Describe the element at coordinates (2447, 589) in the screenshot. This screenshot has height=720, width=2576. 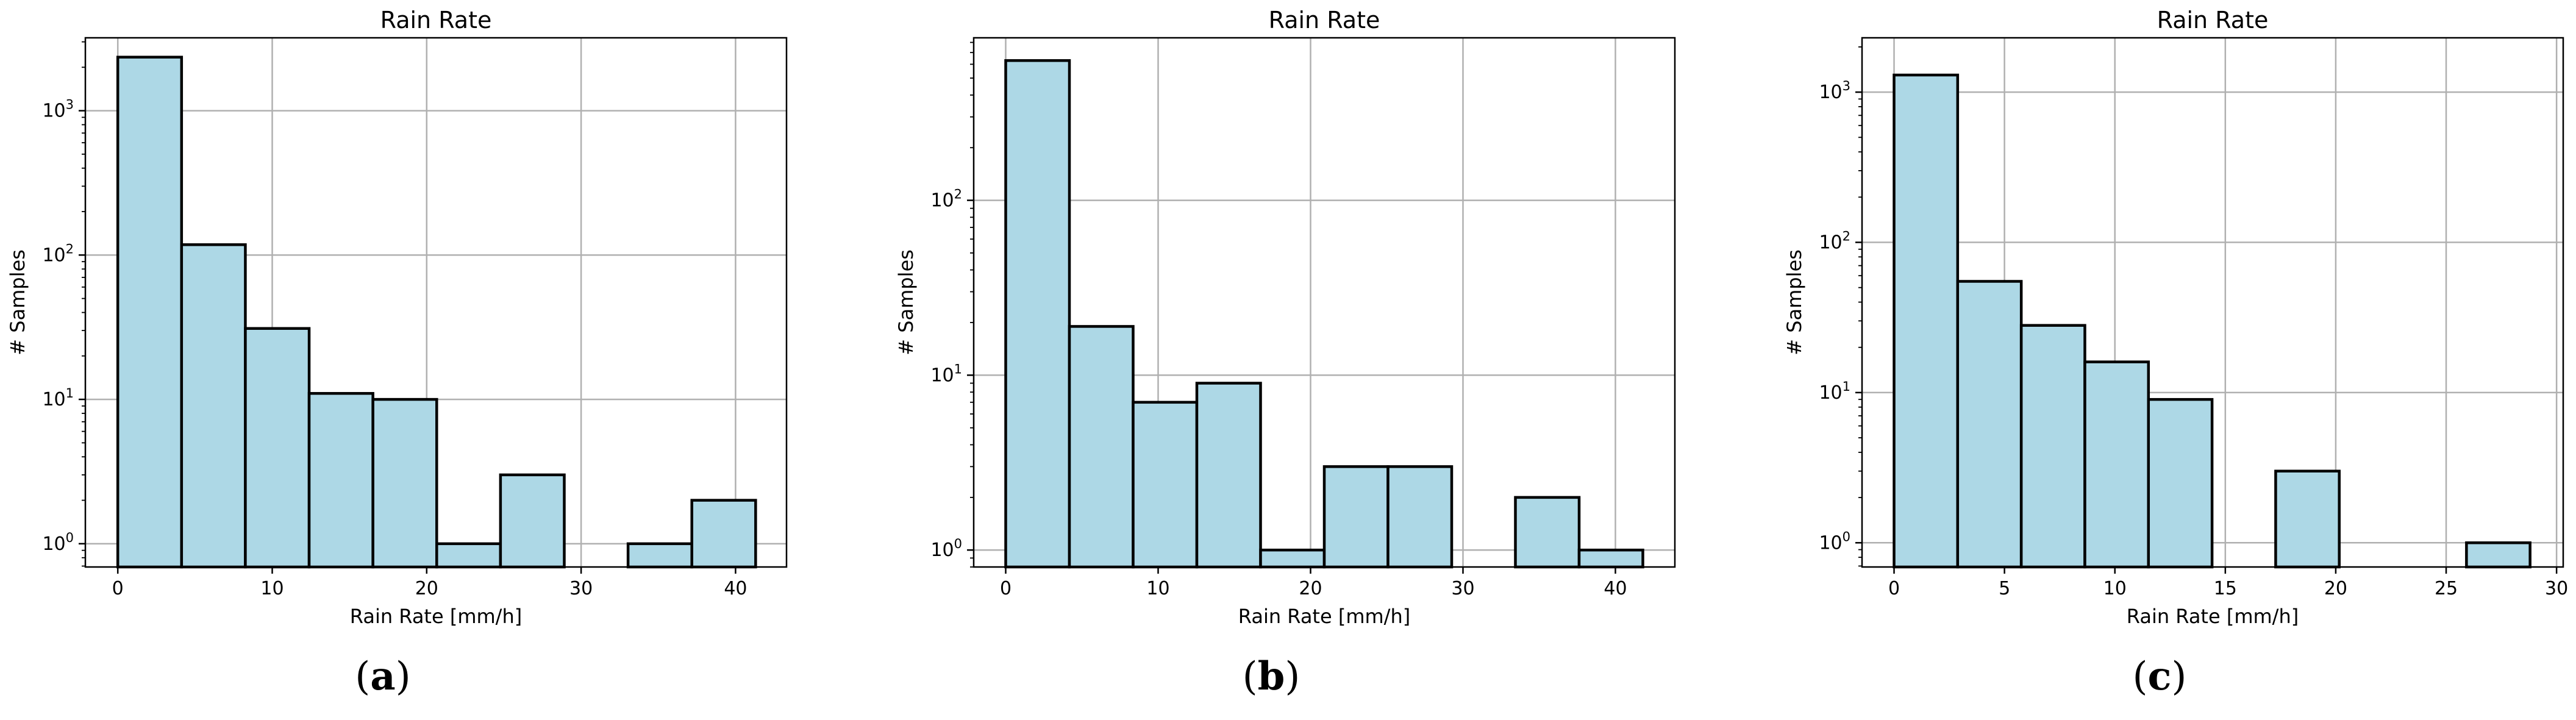
I see `x-tick-label: 25` at that location.